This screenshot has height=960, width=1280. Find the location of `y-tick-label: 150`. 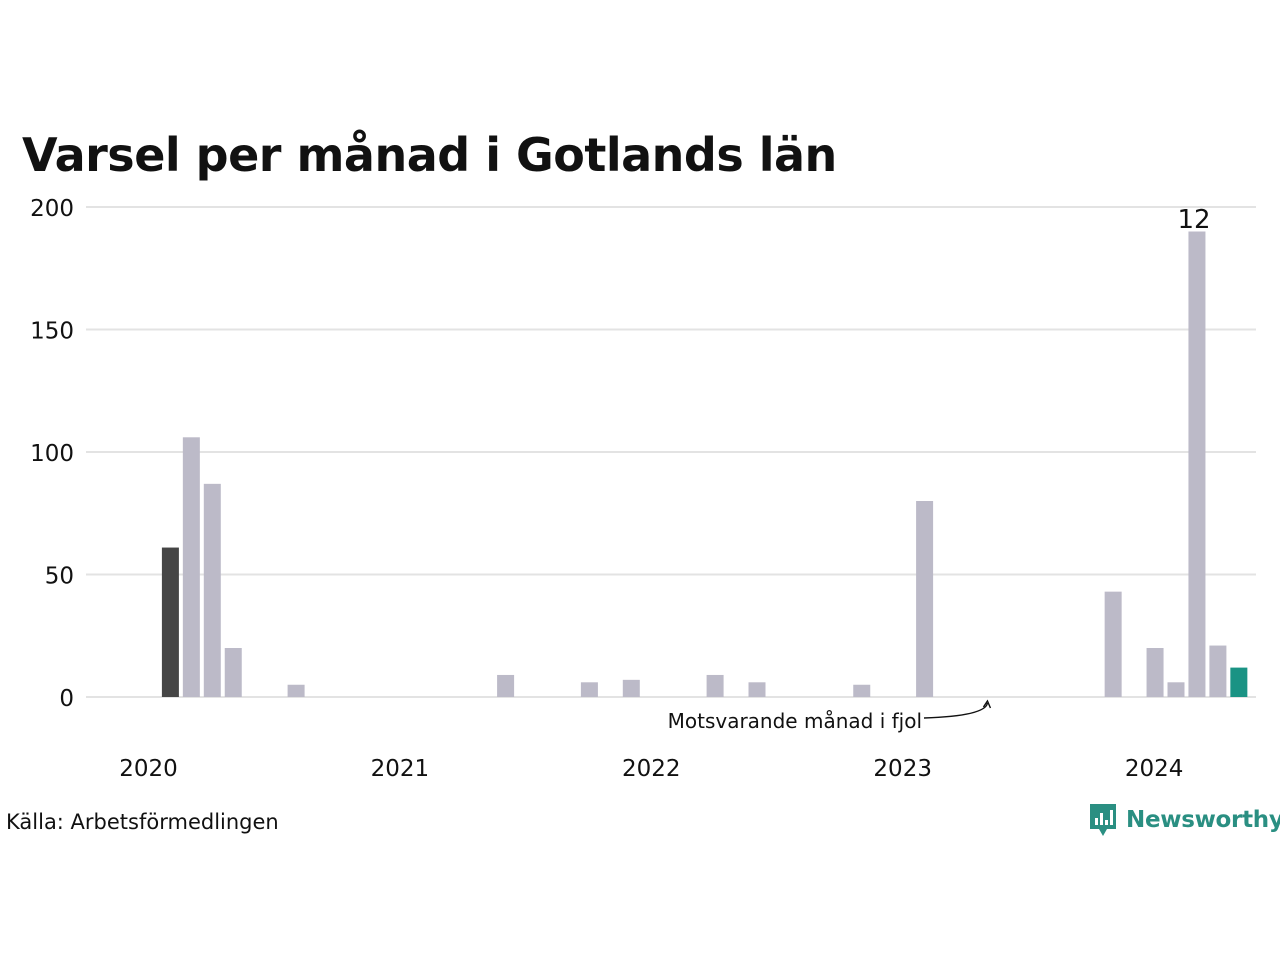

y-tick-label: 150 is located at coordinates (52, 332).